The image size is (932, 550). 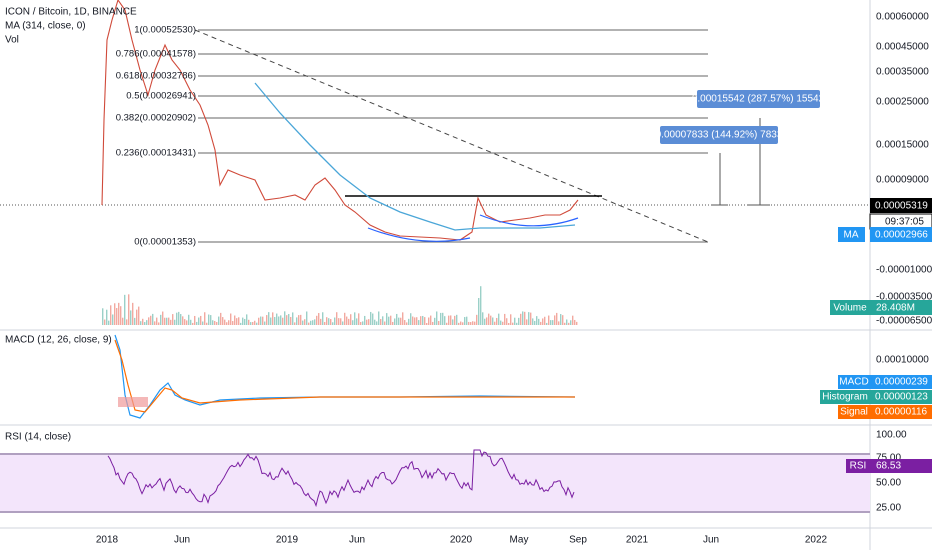 I want to click on signal-line, so click(x=344, y=376).